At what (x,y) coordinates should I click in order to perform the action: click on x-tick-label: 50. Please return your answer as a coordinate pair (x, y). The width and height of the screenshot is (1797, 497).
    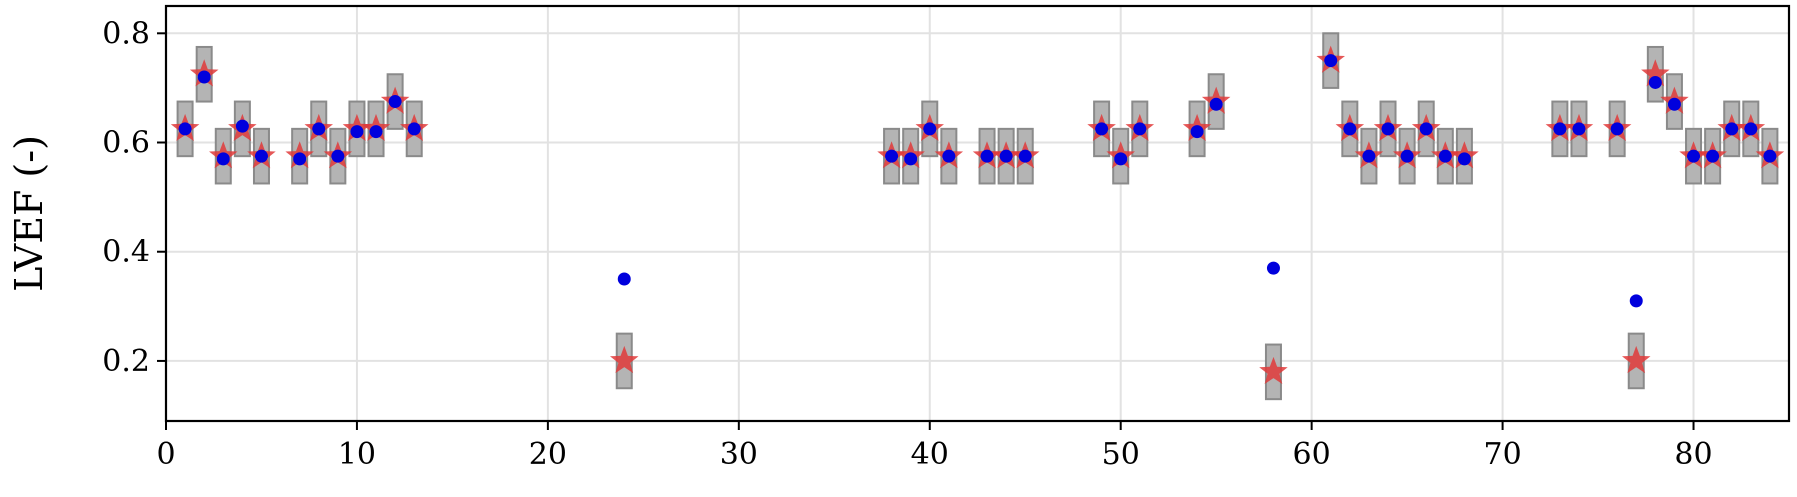
    Looking at the image, I should click on (1121, 454).